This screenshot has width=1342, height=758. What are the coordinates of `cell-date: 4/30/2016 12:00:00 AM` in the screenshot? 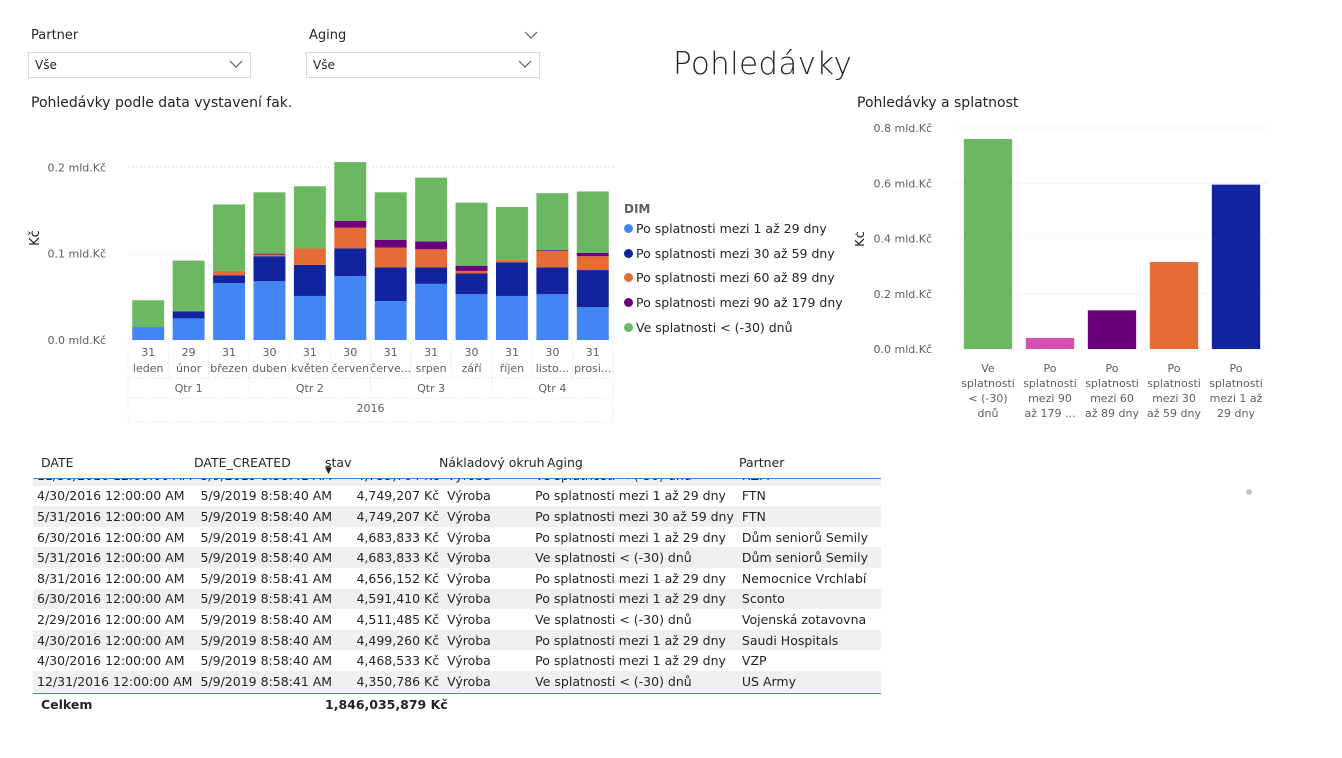 It's located at (111, 640).